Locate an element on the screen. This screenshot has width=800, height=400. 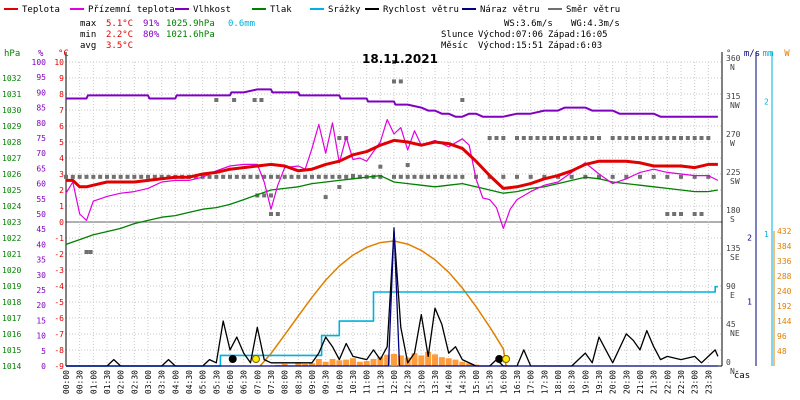
hpa-tick-label: 1025 is located at coordinates (11, 190).